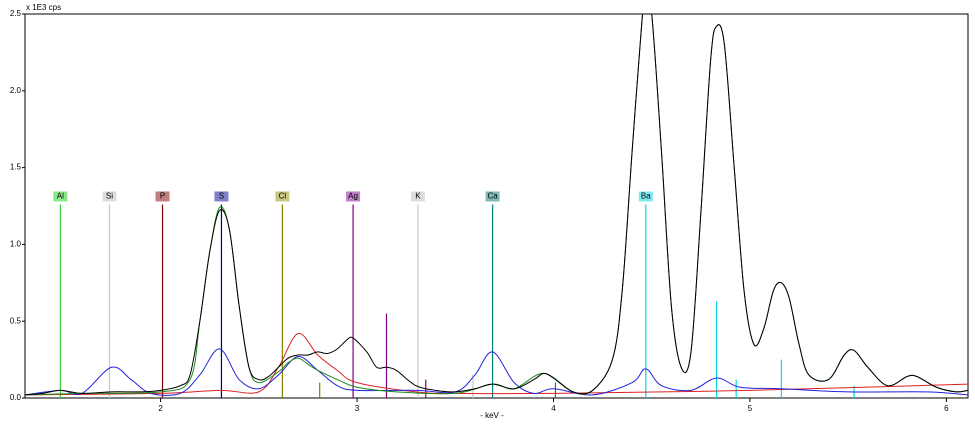  I want to click on x-tick-label: 5, so click(750, 408).